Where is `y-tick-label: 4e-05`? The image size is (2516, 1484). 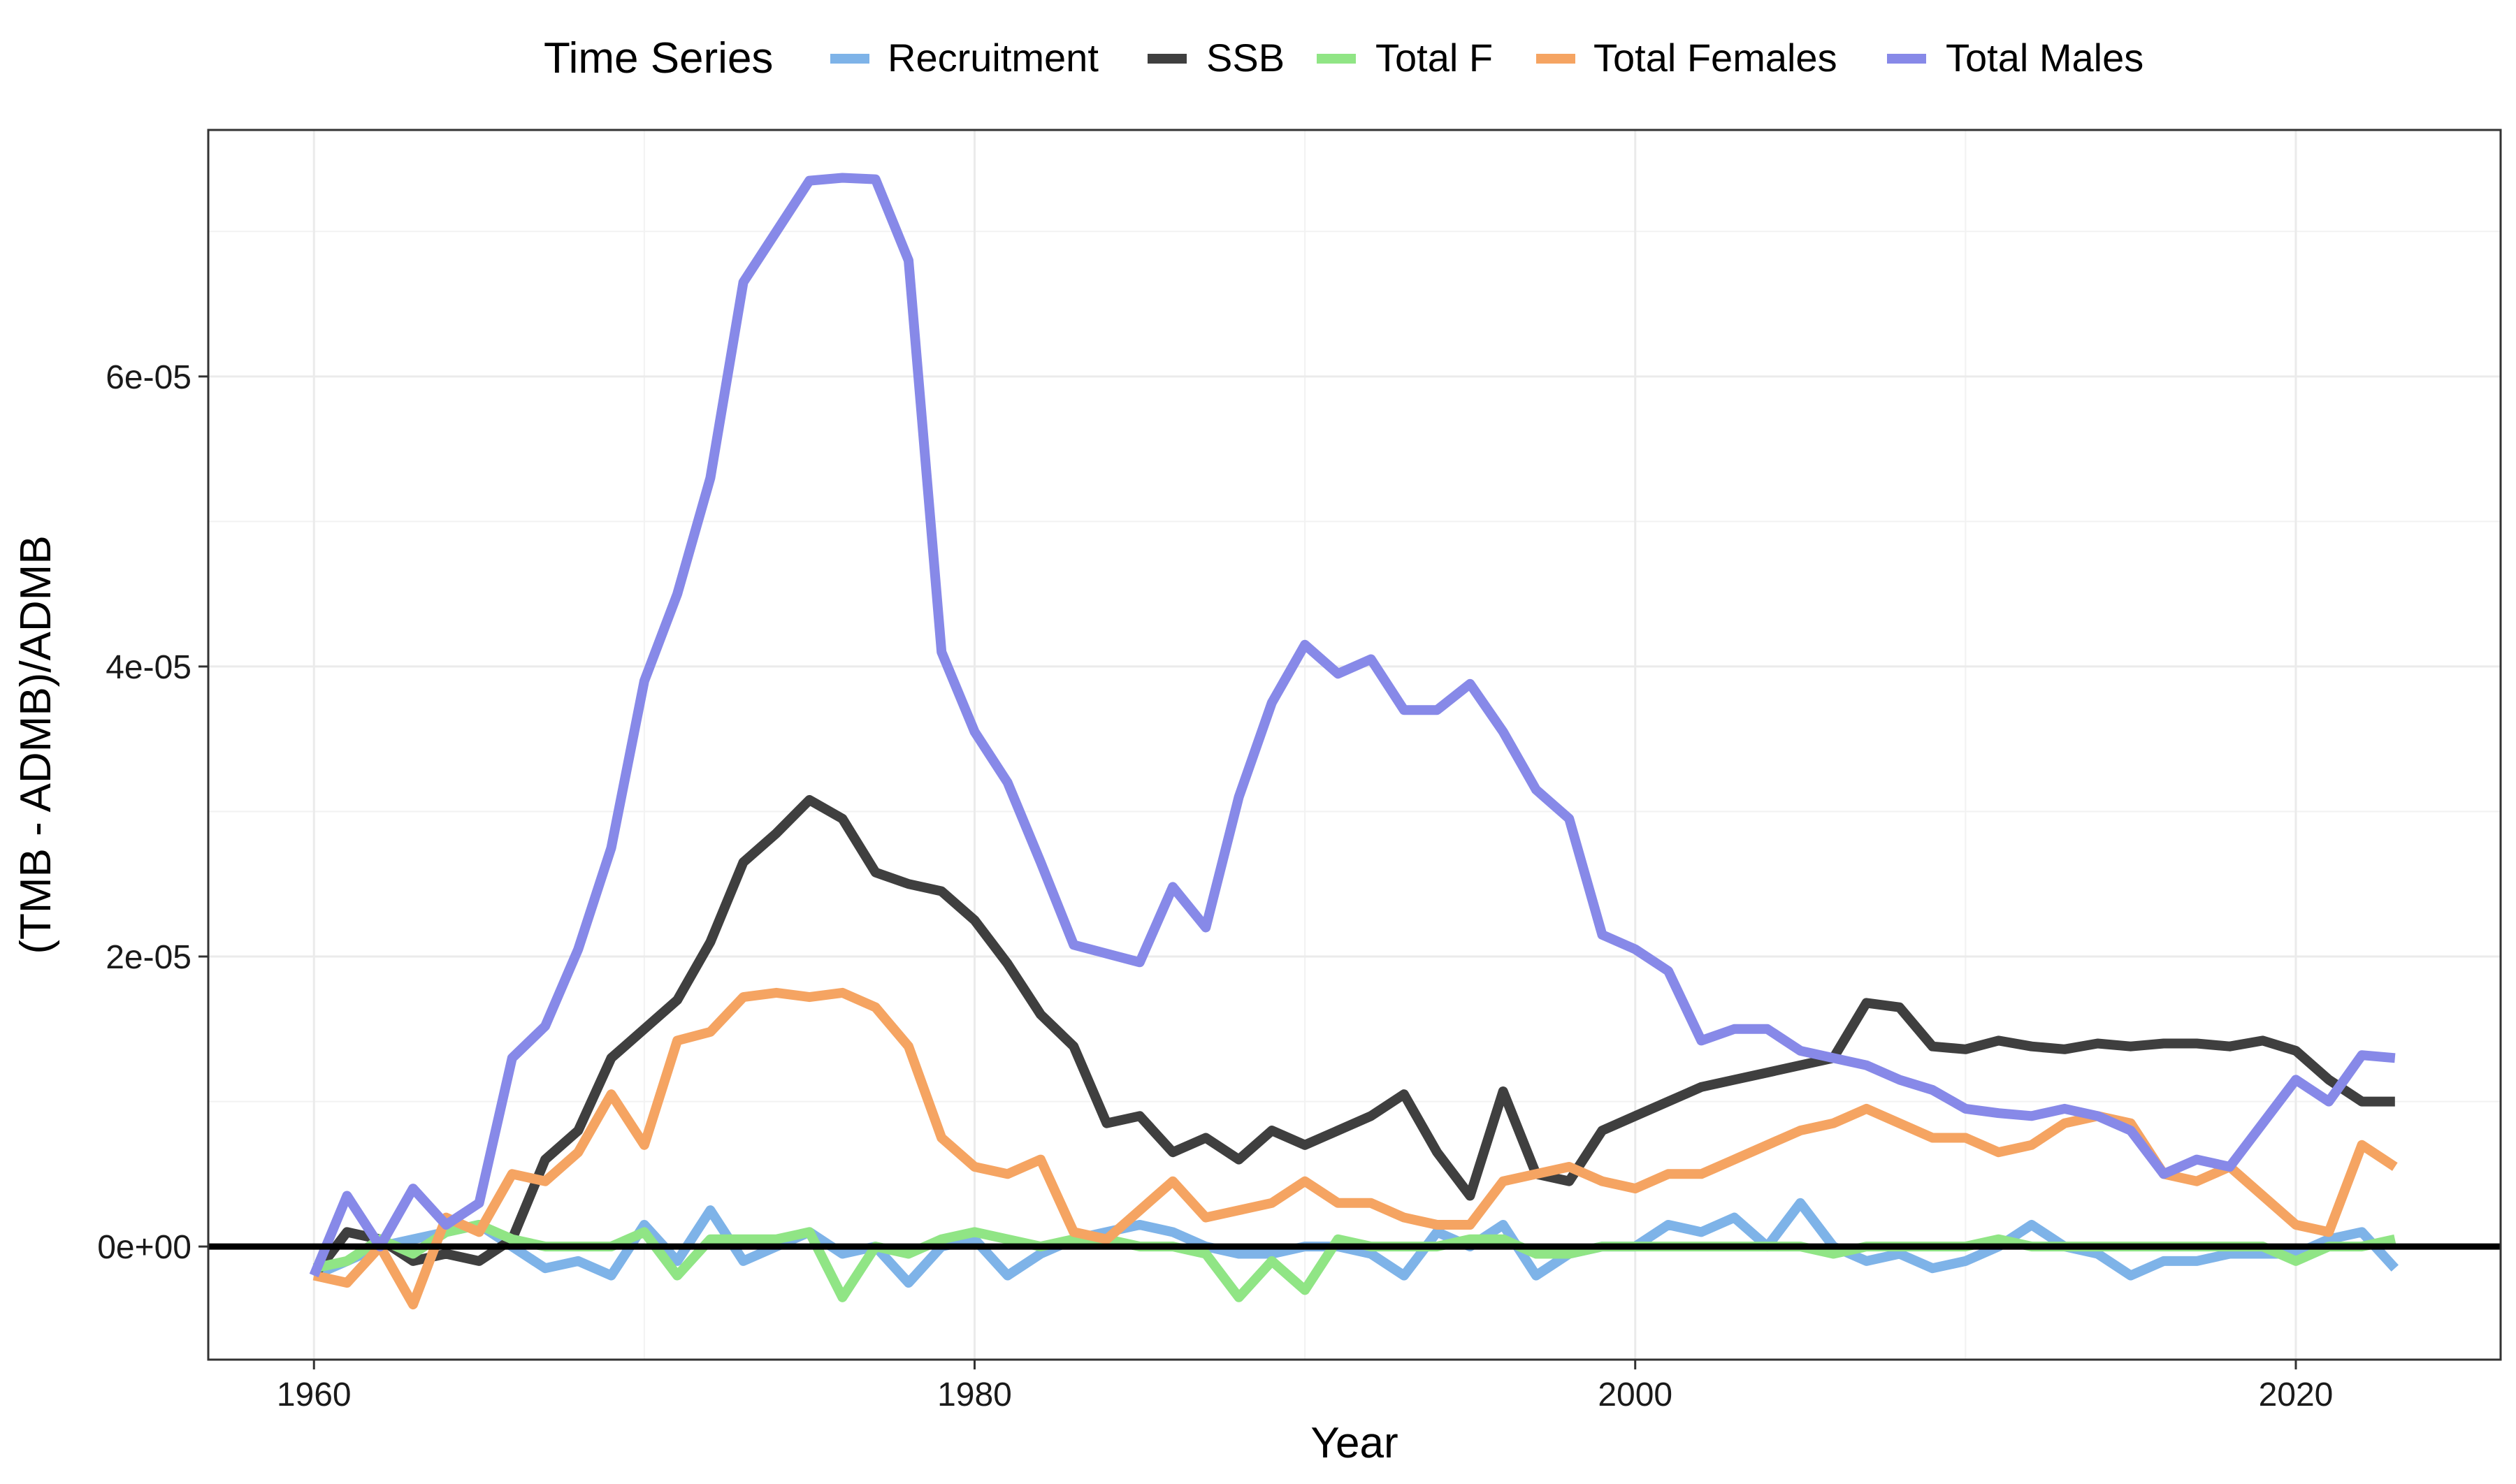 y-tick-label: 4e-05 is located at coordinates (148, 667).